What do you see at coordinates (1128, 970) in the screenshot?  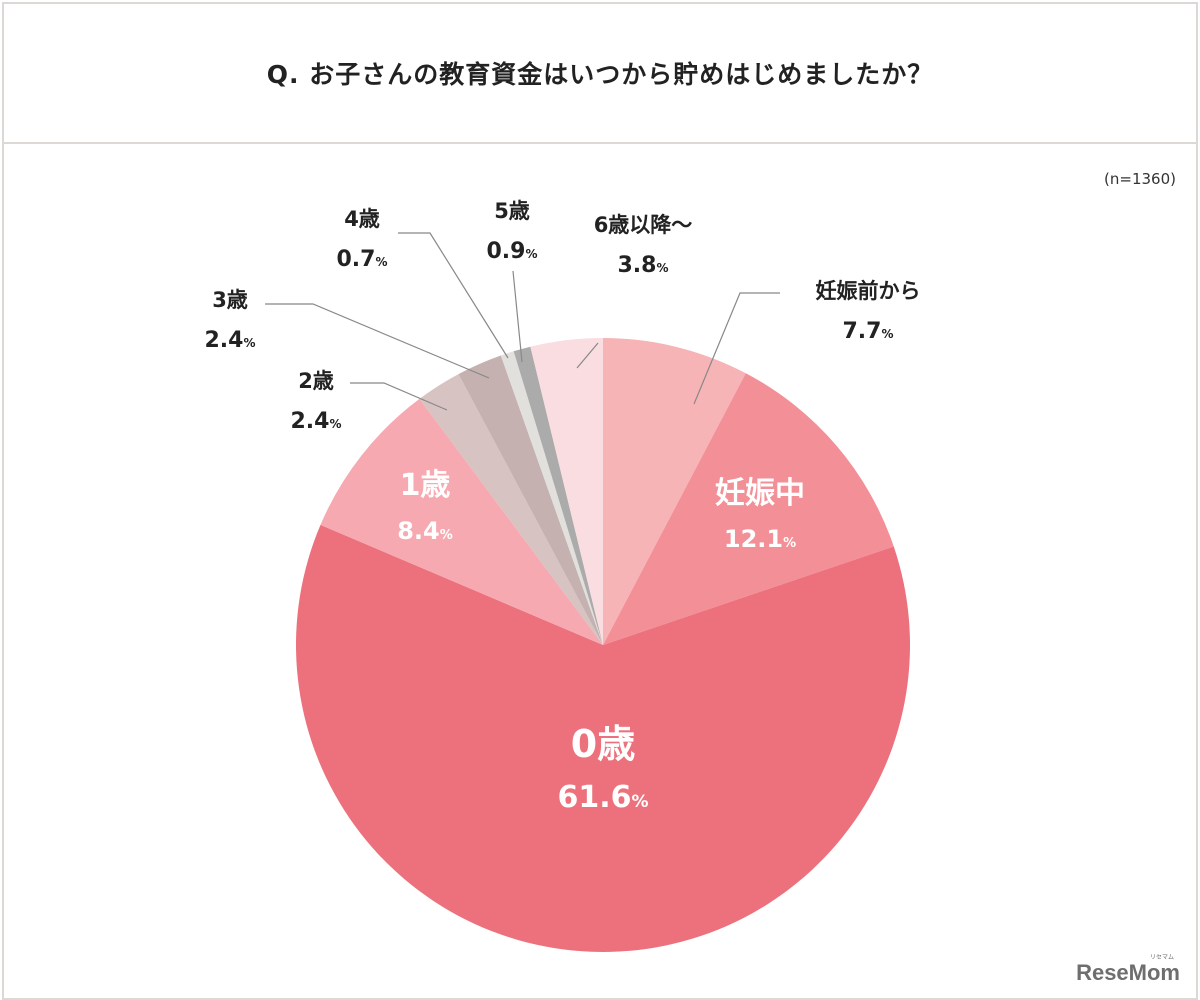 I see `resemom-logo: ReseMom リセマム` at bounding box center [1128, 970].